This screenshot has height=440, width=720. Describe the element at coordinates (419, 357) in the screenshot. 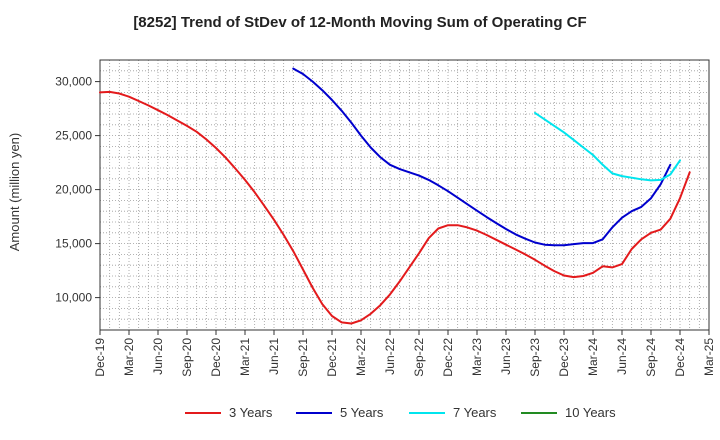

I see `x-tick-label: Sep-22` at that location.